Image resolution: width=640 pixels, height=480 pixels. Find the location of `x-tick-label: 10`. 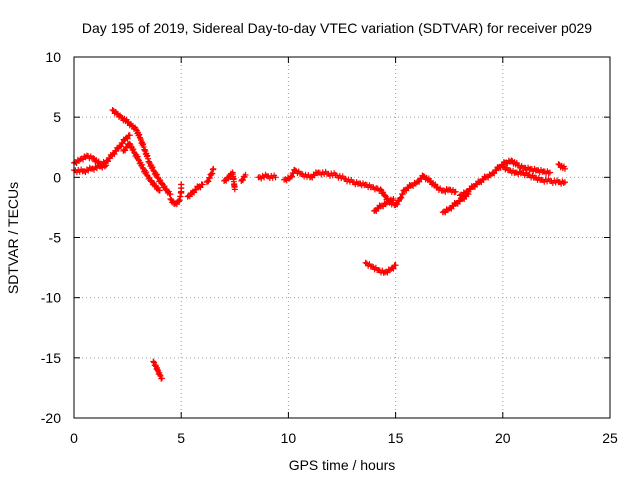

x-tick-label: 10 is located at coordinates (289, 438).